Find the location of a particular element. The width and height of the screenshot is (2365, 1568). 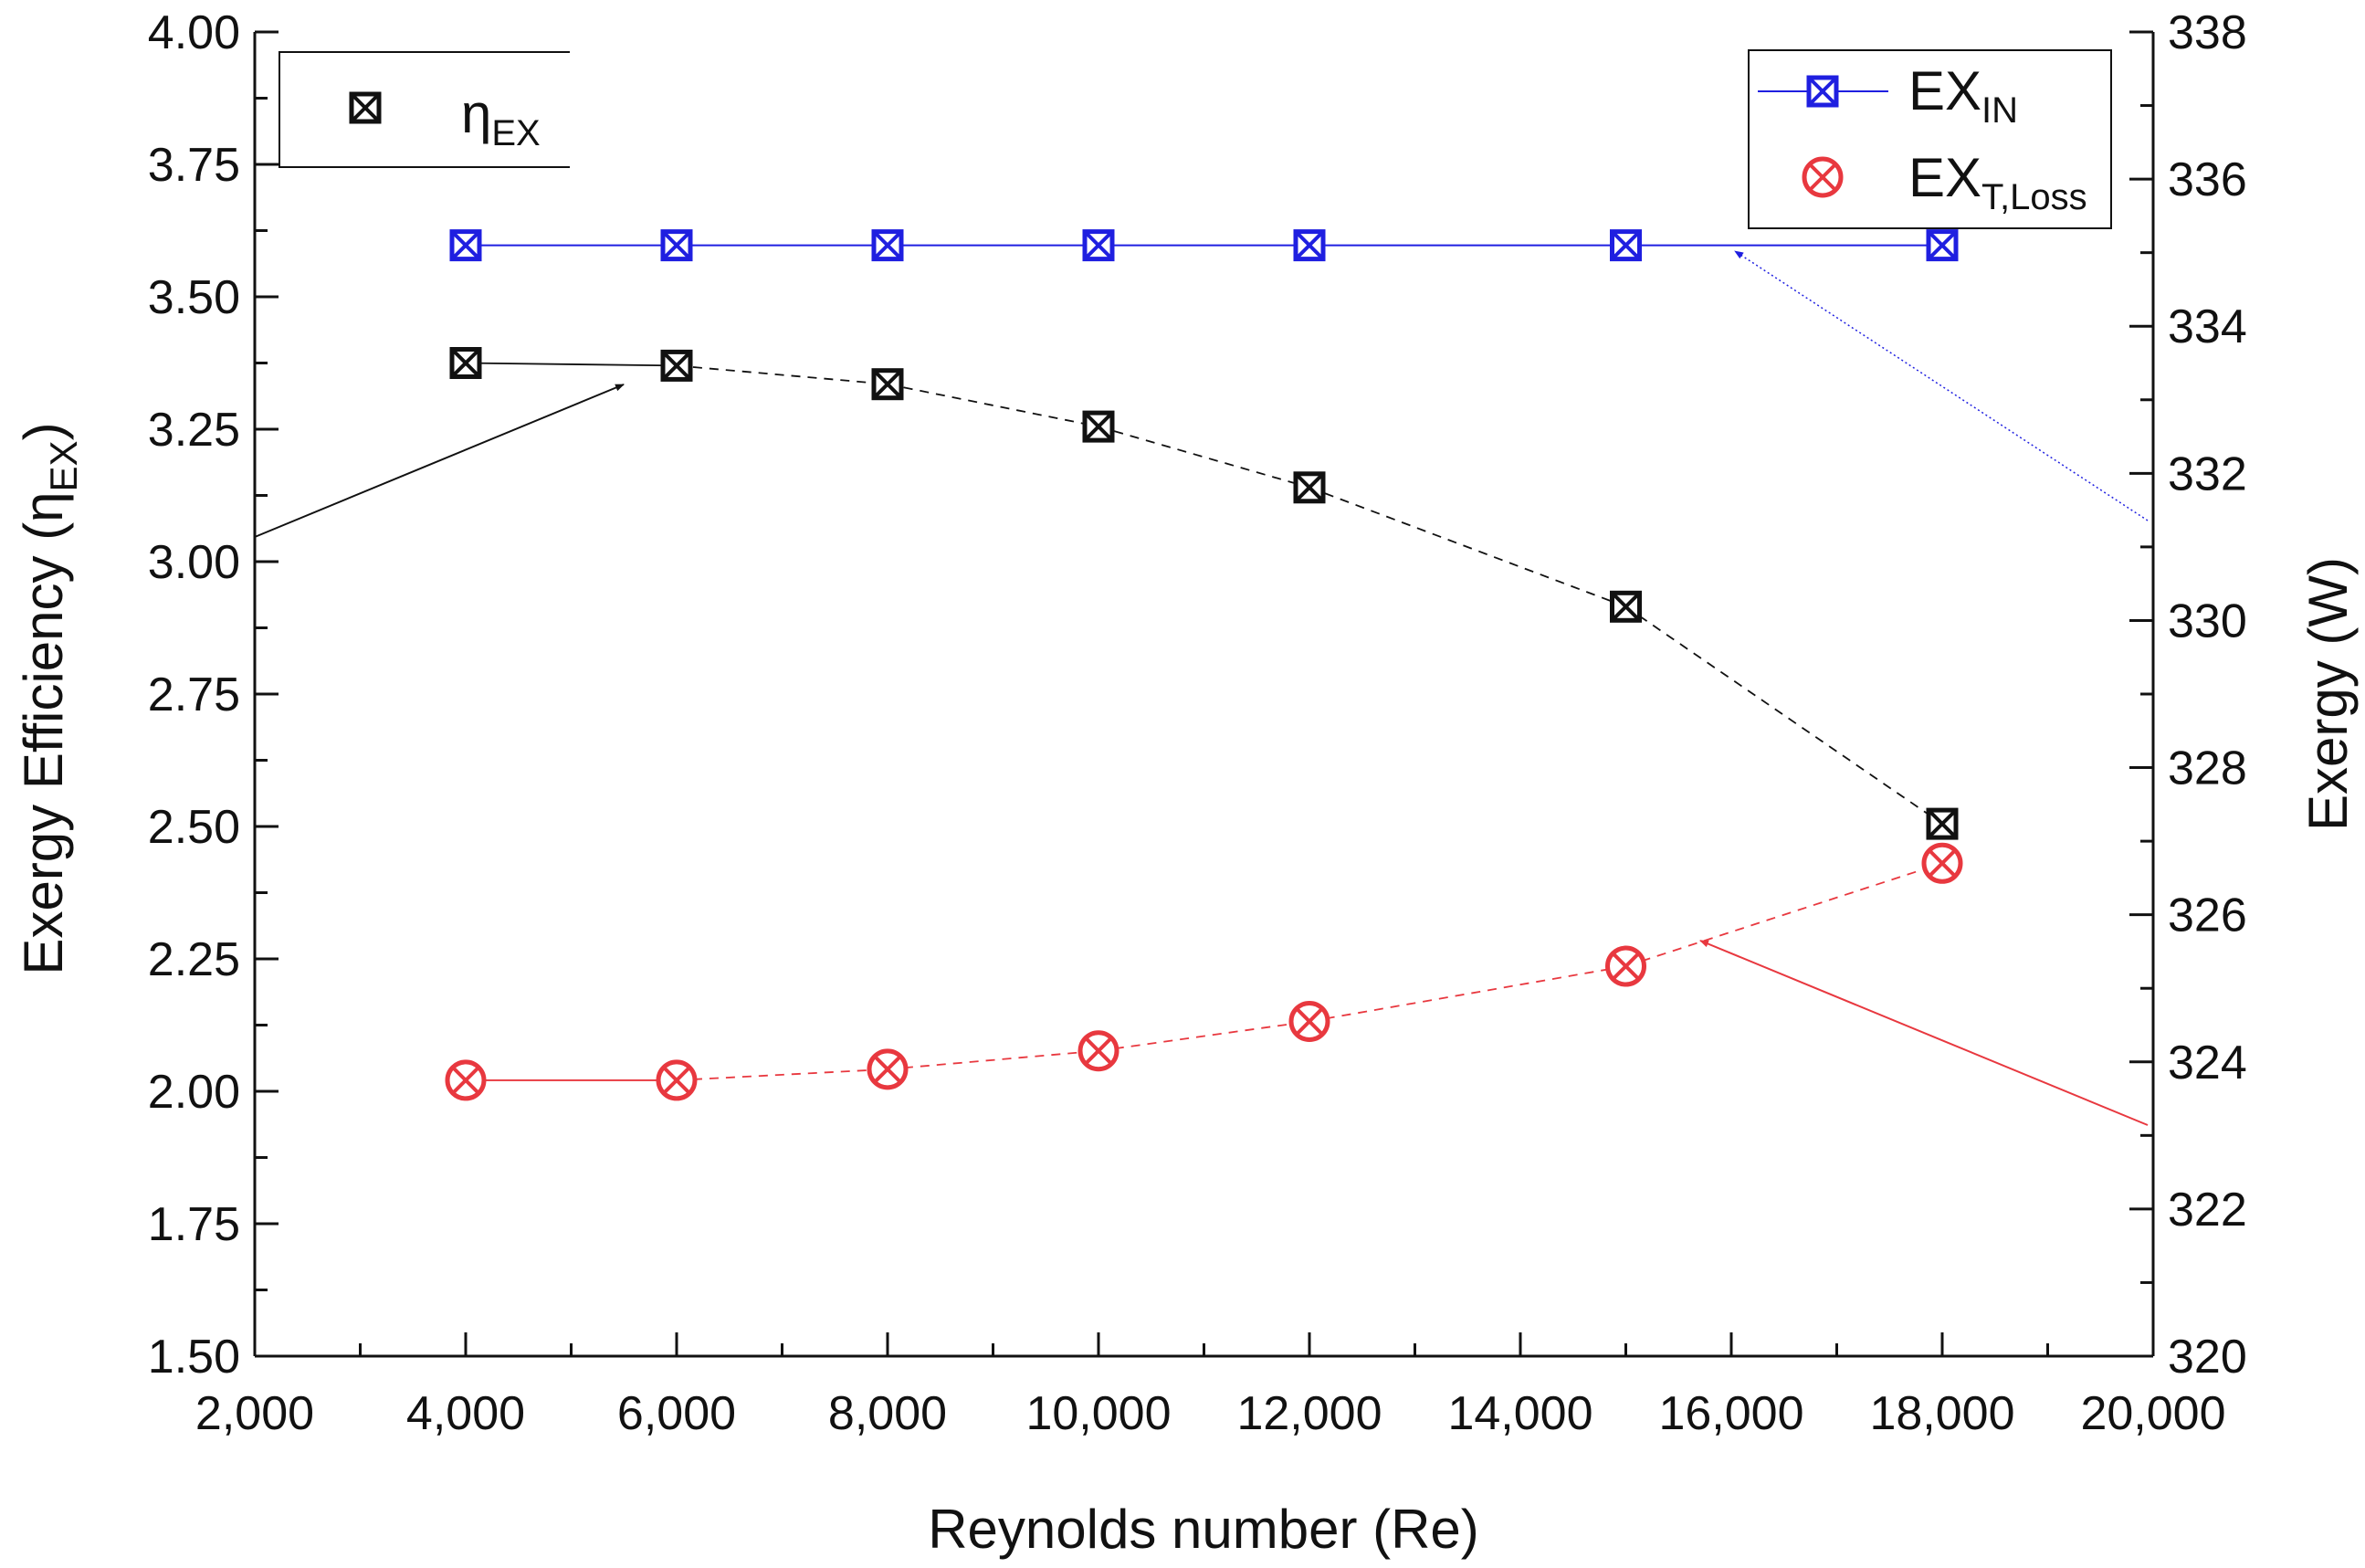

arrow-exloss-to-right-axis is located at coordinates (1924, 1033).